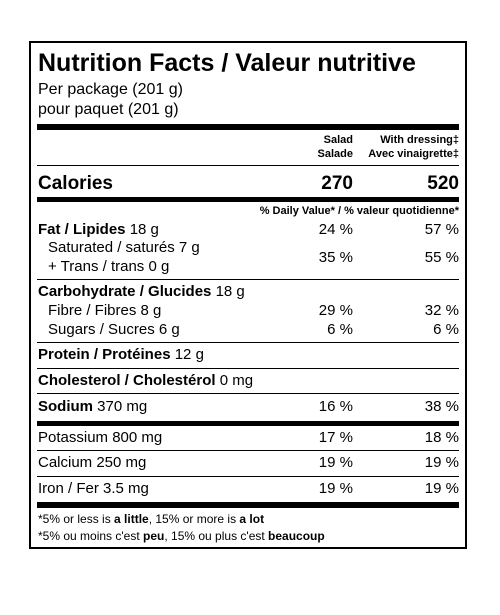  What do you see at coordinates (446, 329) in the screenshot?
I see `sugars-dressing-dv: 6 %` at bounding box center [446, 329].